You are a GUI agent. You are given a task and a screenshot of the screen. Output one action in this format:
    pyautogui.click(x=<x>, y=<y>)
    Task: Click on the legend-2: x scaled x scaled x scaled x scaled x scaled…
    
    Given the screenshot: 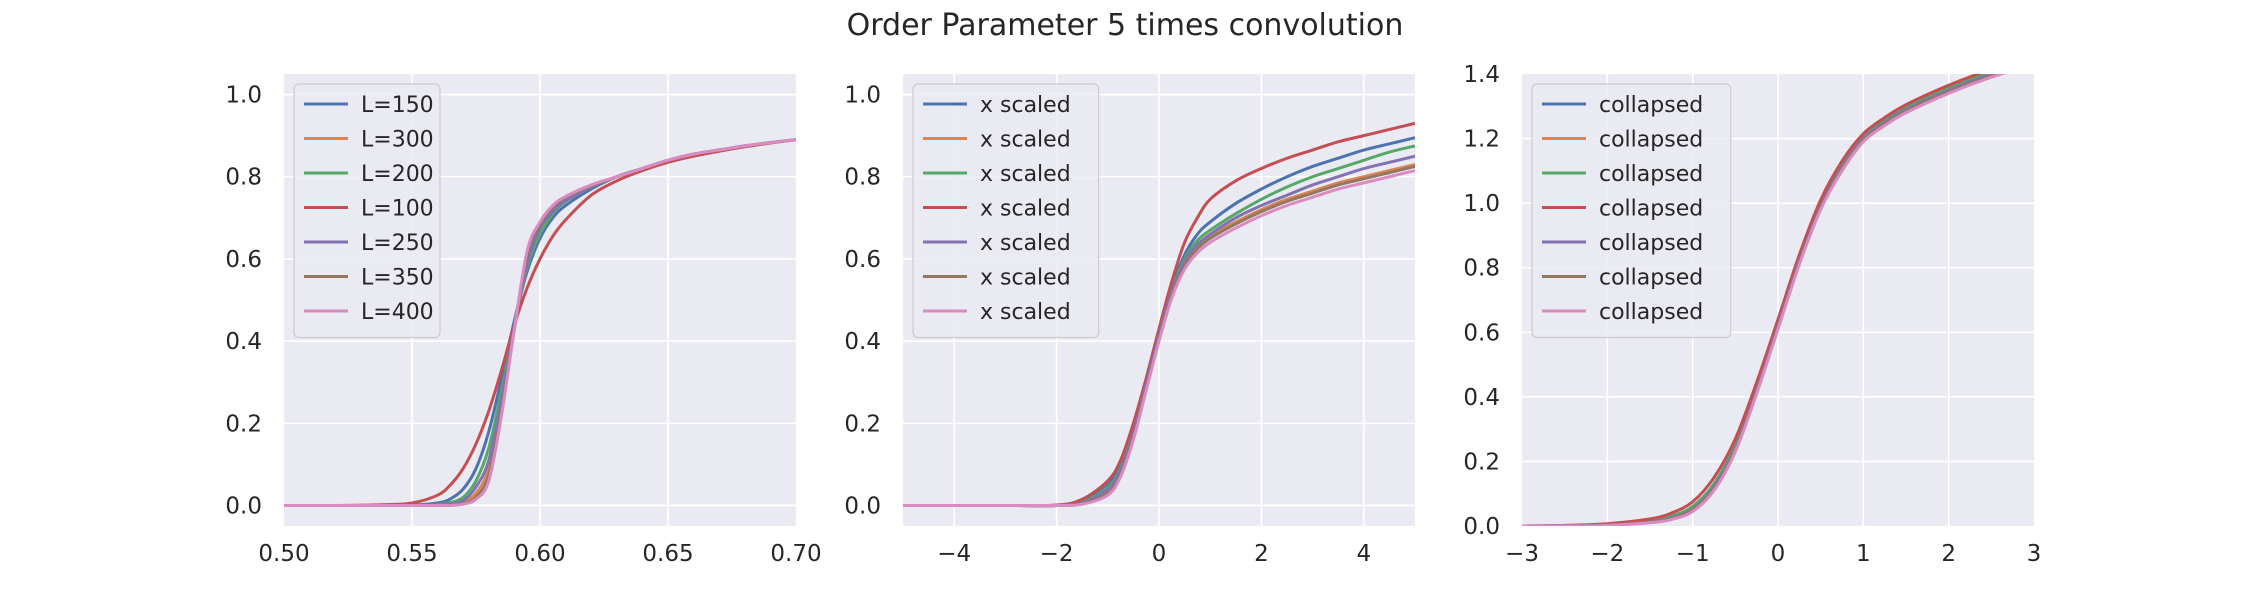 What is the action you would take?
    pyautogui.click(x=1006, y=211)
    